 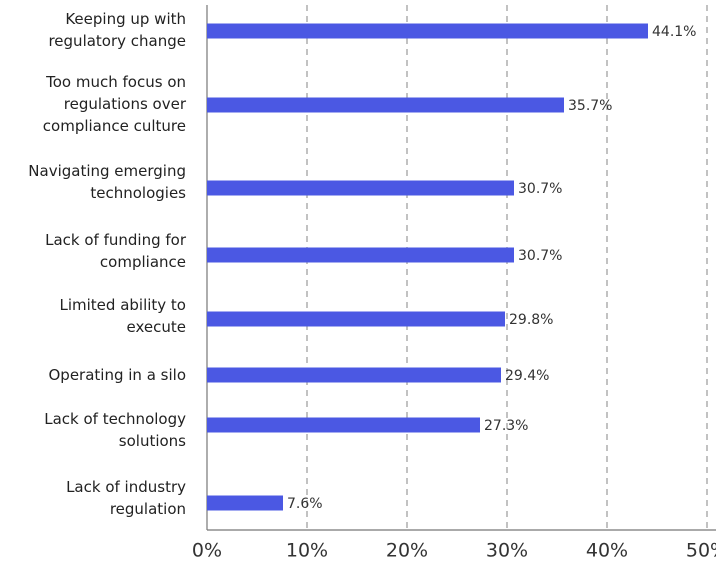 I want to click on x-tick-label: 10%, so click(x=307, y=551).